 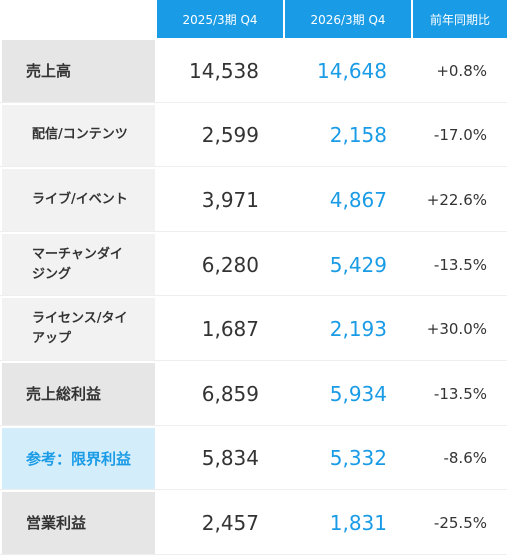 I want to click on cell: -8.6%, so click(x=459, y=458).